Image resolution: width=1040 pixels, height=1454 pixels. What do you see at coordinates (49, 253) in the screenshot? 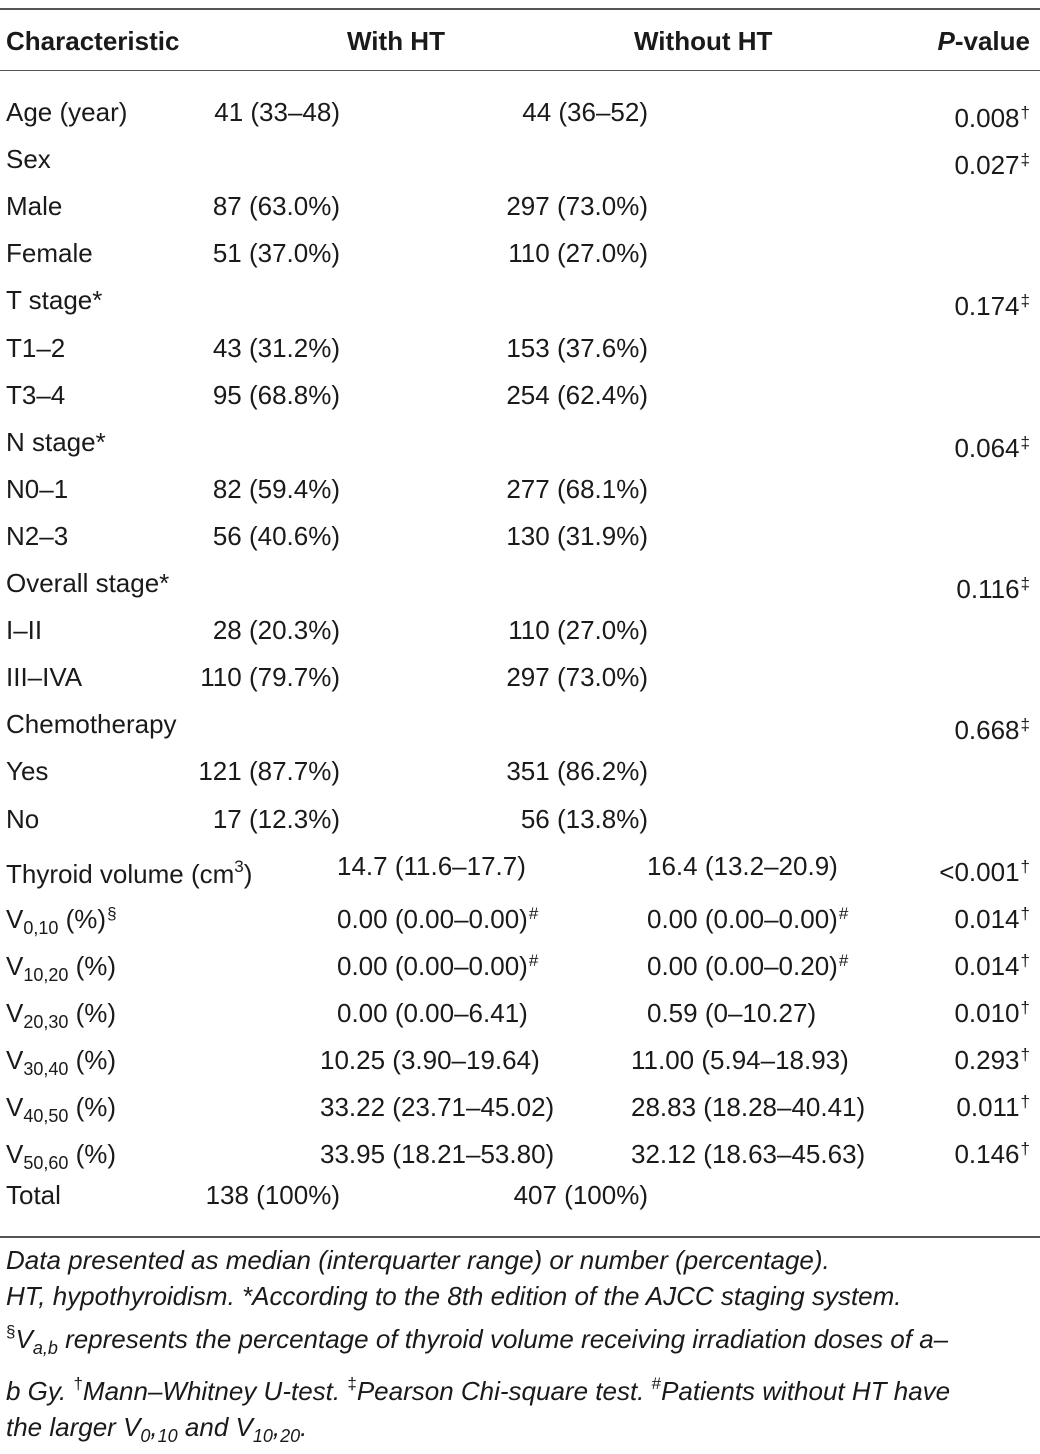
I see `row-label: Female` at bounding box center [49, 253].